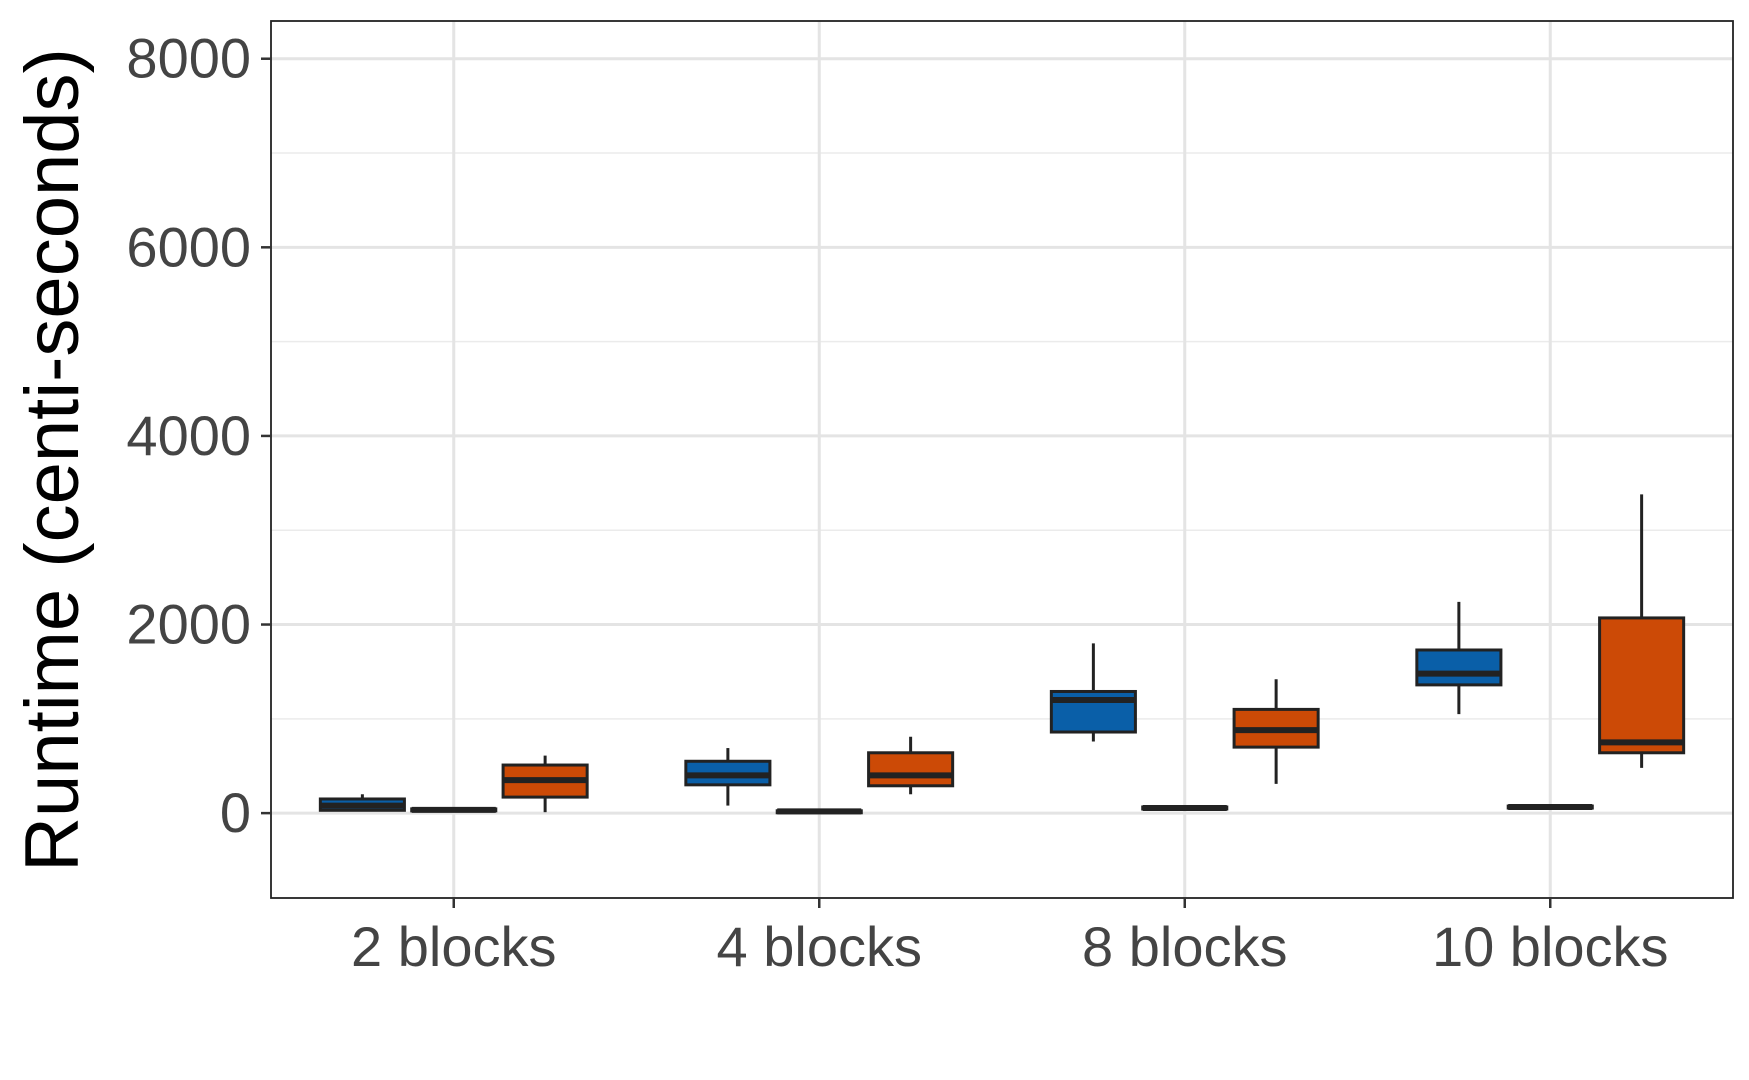  What do you see at coordinates (235, 812) in the screenshot?
I see `y-tick-label: 0` at bounding box center [235, 812].